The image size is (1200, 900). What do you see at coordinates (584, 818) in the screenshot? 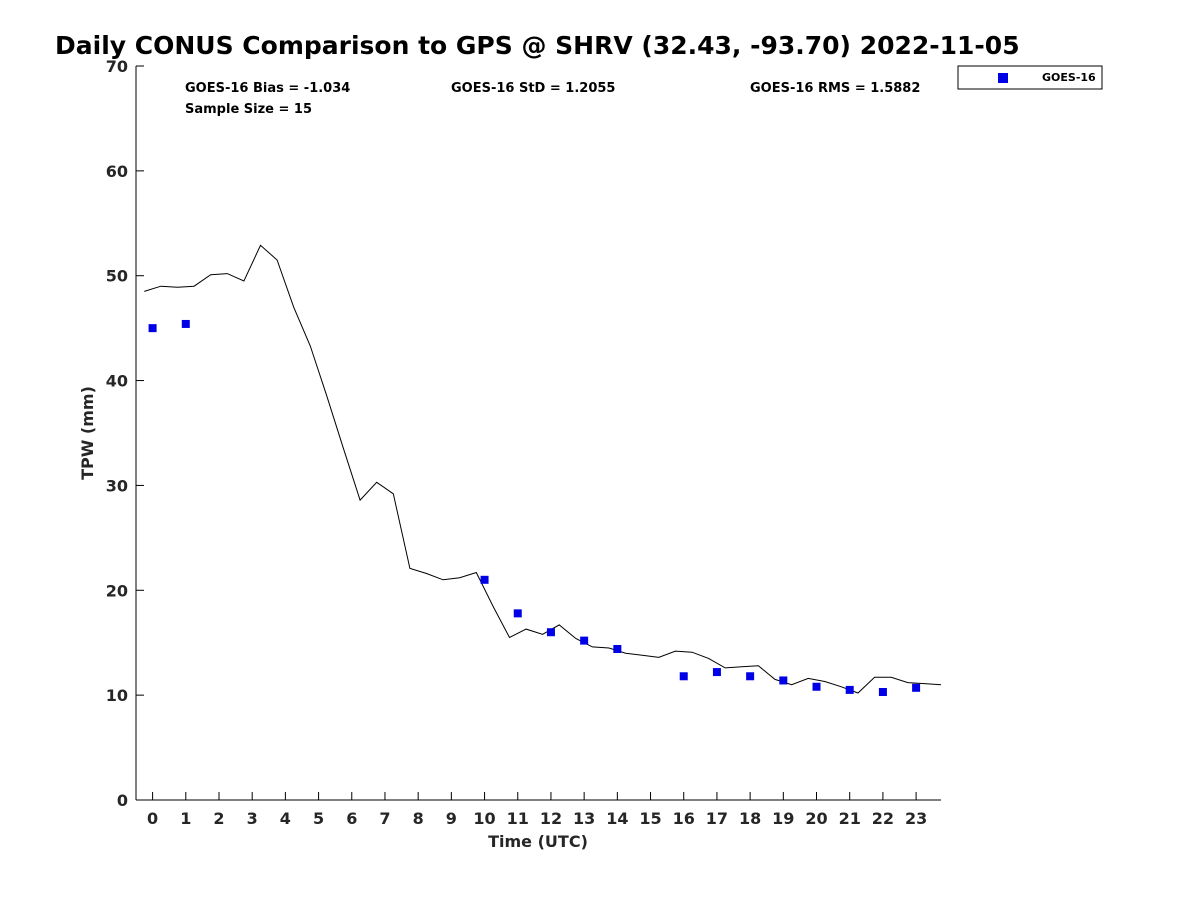
I see `x-tick-label: 13` at bounding box center [584, 818].